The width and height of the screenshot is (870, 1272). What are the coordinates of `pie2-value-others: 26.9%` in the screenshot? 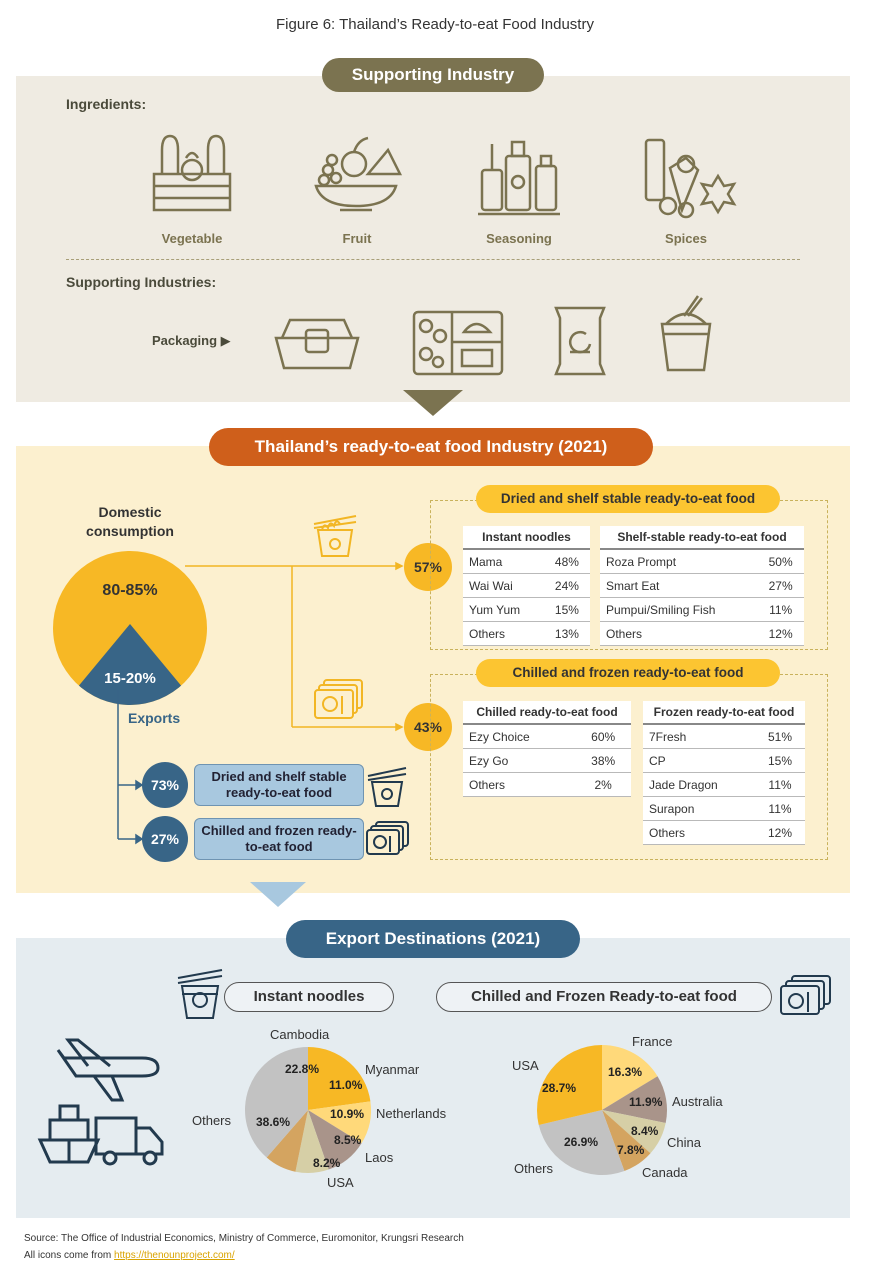 It's located at (581, 1142).